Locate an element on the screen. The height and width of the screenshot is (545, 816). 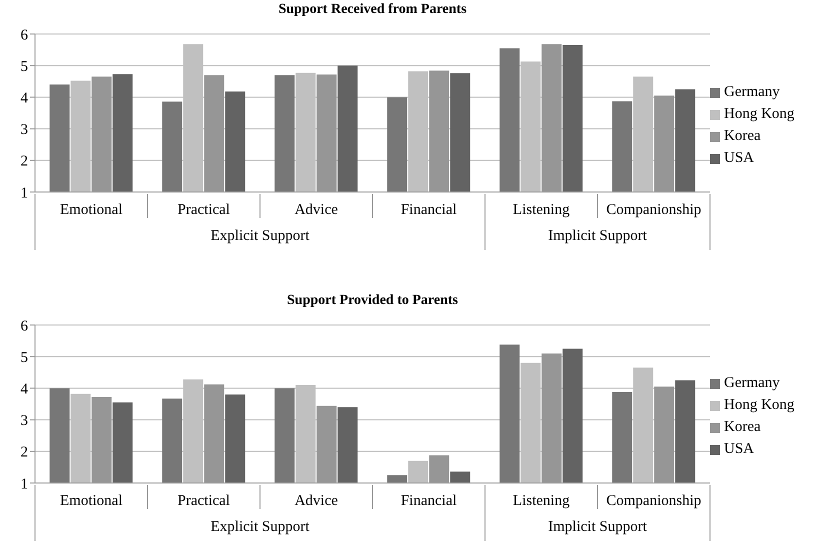
chart-title: Support Provided to Parents is located at coordinates (372, 301).